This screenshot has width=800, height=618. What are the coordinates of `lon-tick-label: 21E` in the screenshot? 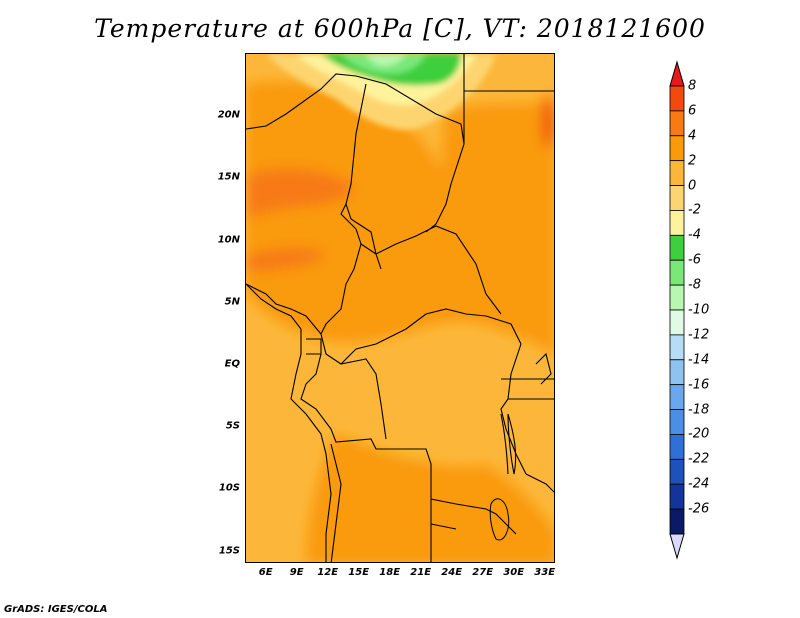 It's located at (421, 572).